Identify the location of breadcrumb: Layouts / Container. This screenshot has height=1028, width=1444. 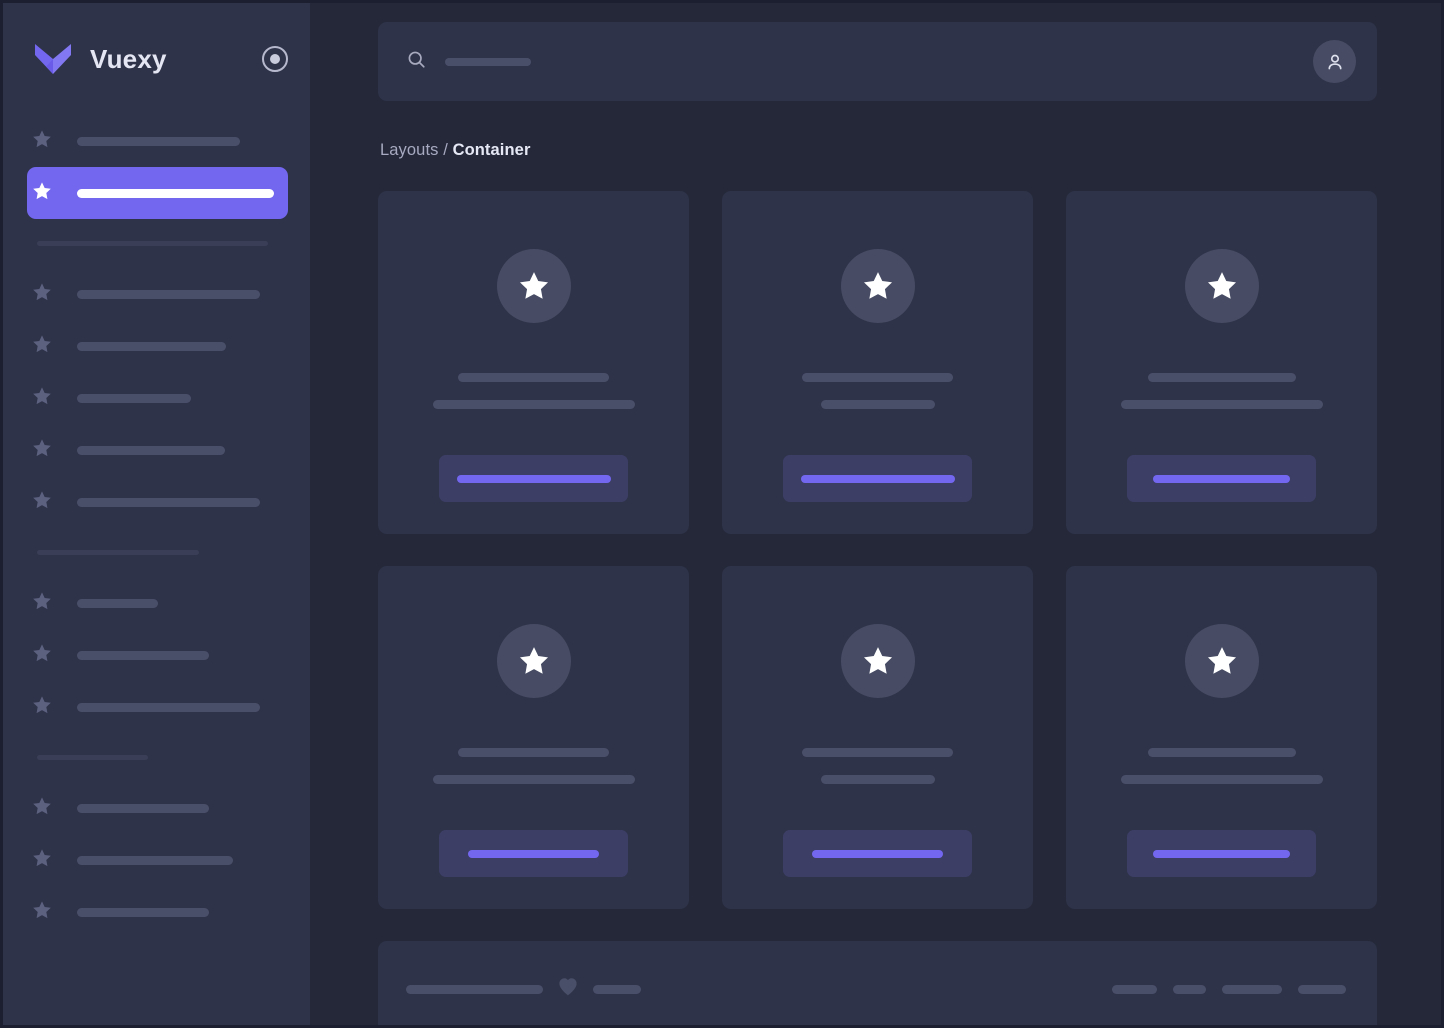
(878, 150).